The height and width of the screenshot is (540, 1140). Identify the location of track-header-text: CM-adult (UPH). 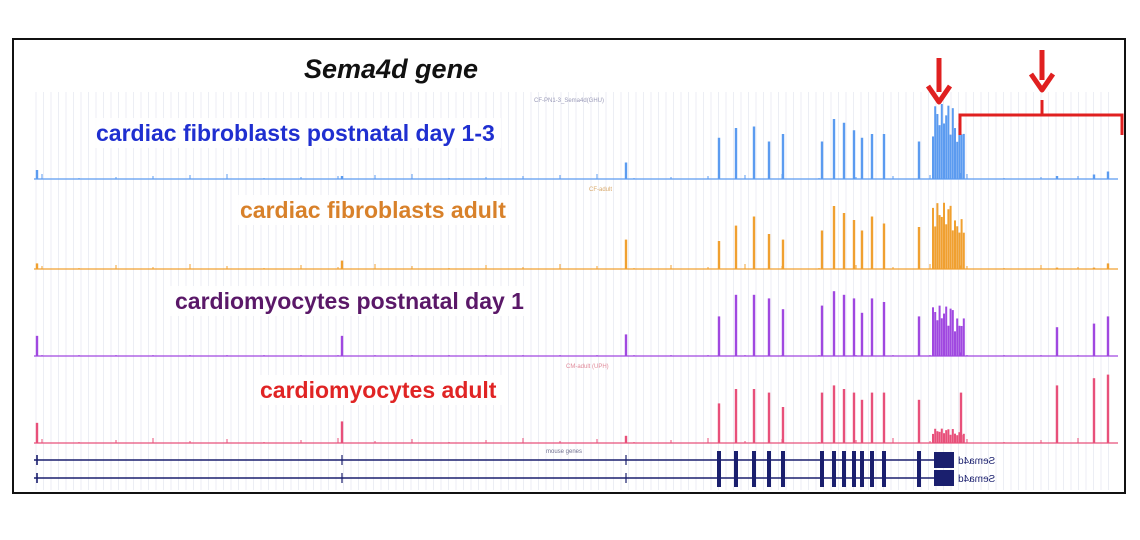
(587, 367).